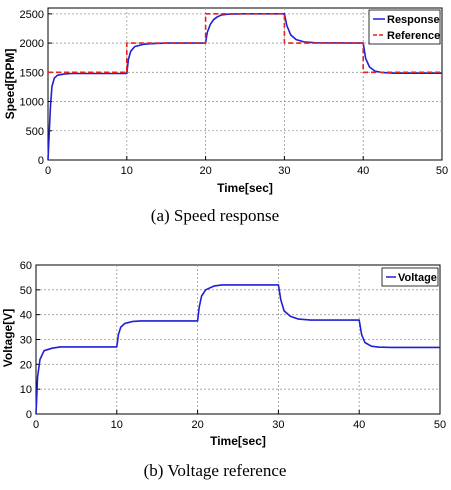 This screenshot has height=490, width=451. I want to click on speed-y-tick-label: 2500, so click(32, 15).